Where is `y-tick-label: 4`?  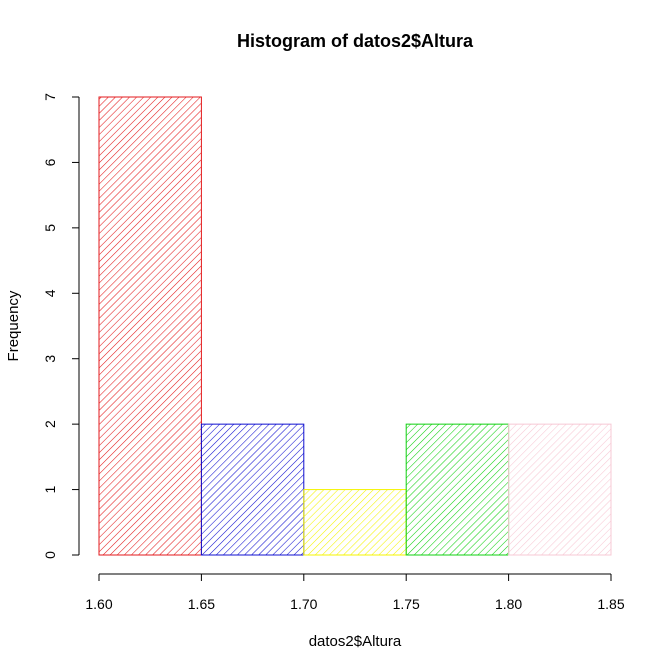 y-tick-label: 4 is located at coordinates (50, 293).